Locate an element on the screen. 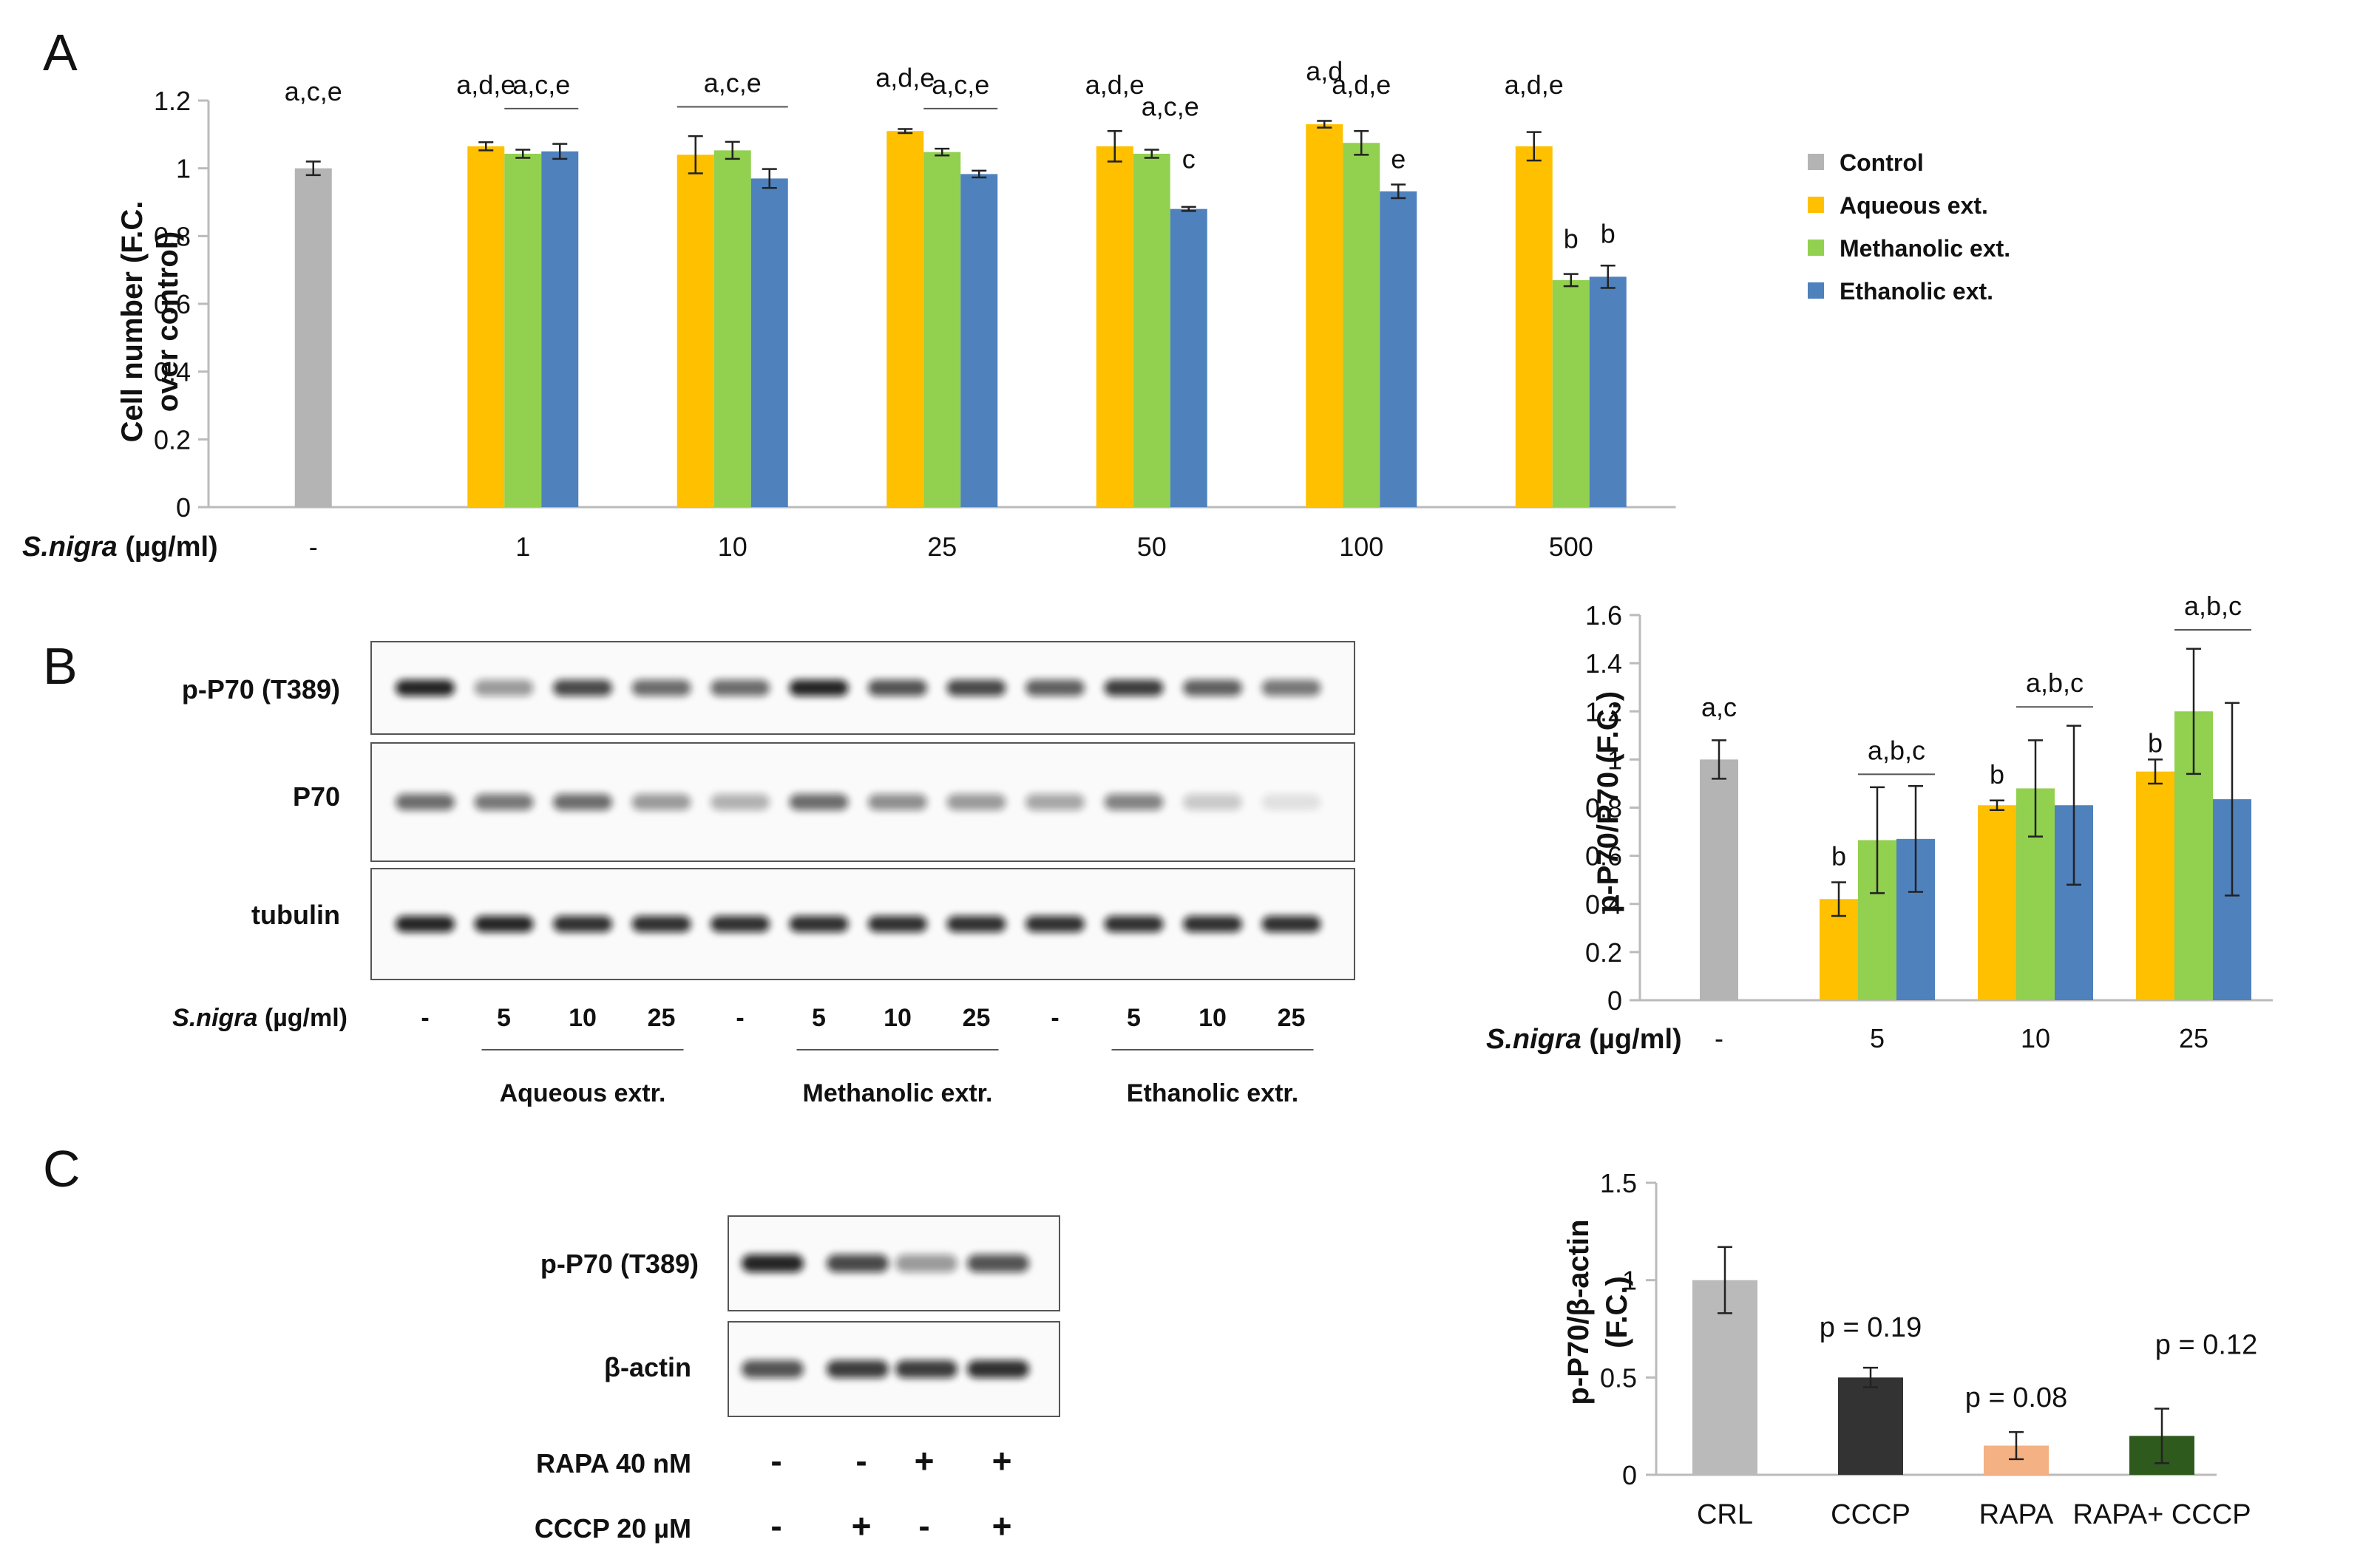  chart-b-category-label: - is located at coordinates (1719, 1038).